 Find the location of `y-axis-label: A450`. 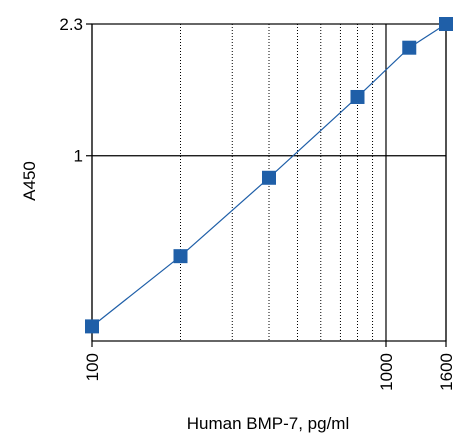

y-axis-label: A450 is located at coordinates (29, 181).